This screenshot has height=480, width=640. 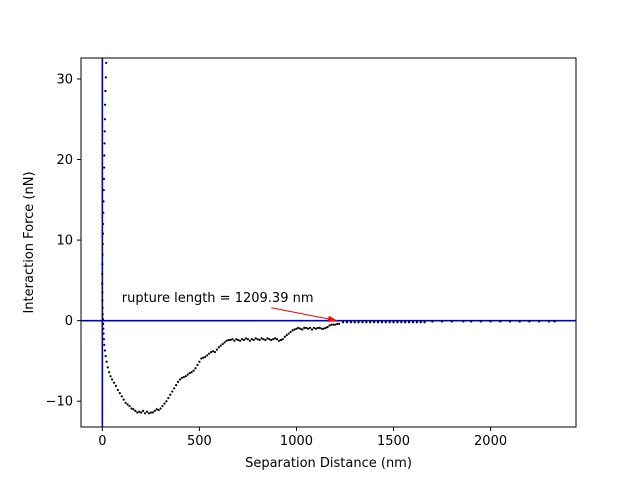 What do you see at coordinates (64, 160) in the screenshot?
I see `y-tick-label: 20` at bounding box center [64, 160].